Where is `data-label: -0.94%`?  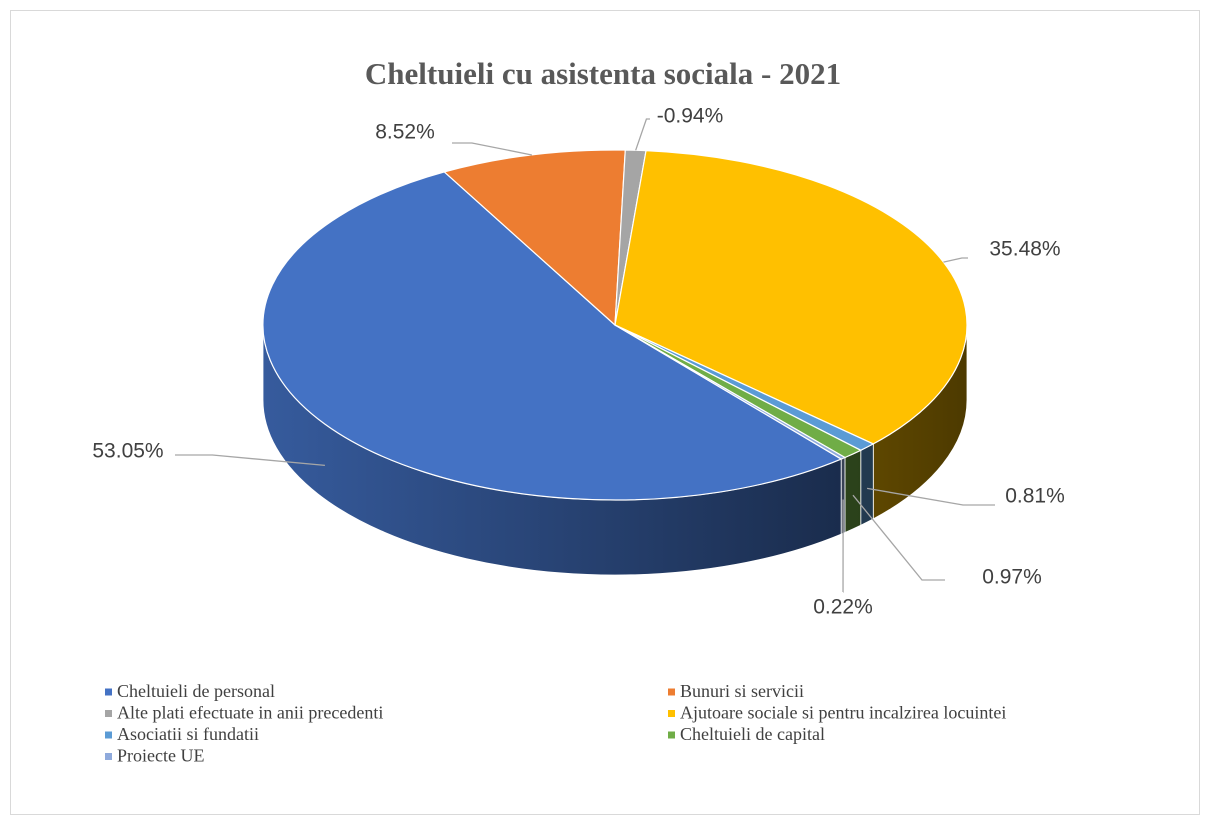 data-label: -0.94% is located at coordinates (690, 116).